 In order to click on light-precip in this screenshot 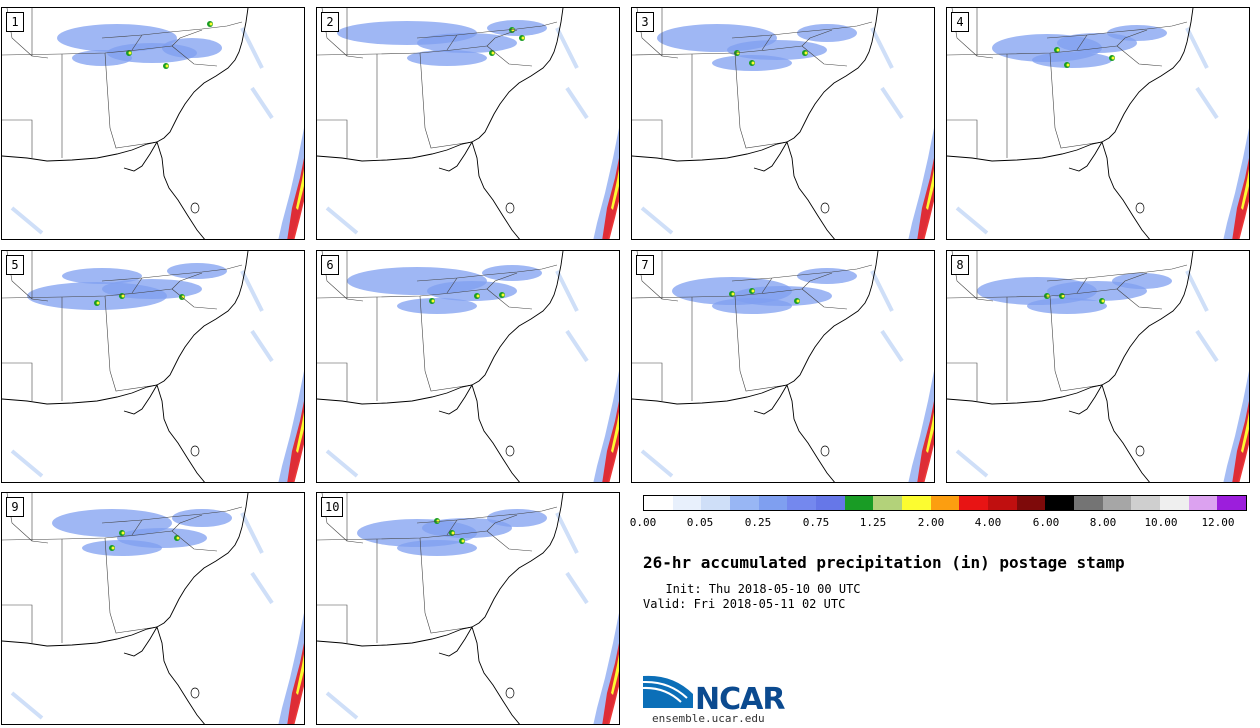, I will do `click(457, 616)`.